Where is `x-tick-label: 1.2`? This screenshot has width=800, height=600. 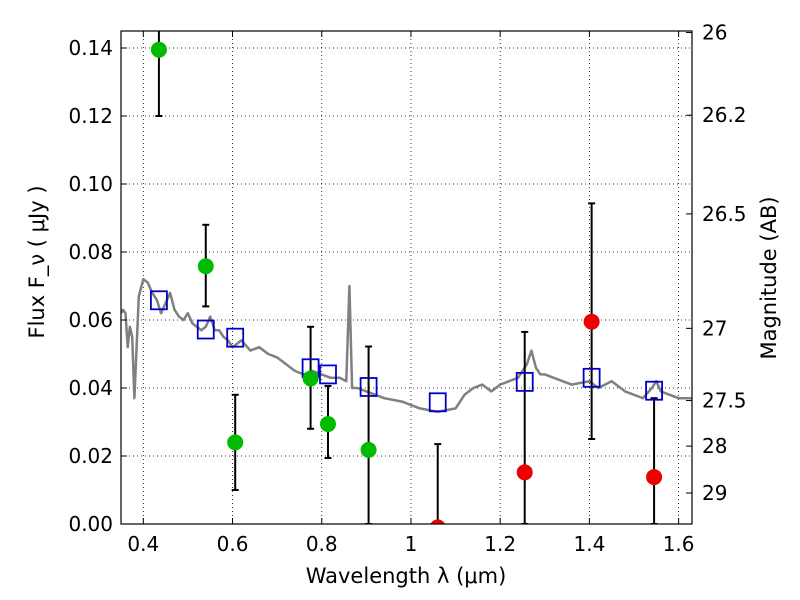 x-tick-label: 1.2 is located at coordinates (500, 544).